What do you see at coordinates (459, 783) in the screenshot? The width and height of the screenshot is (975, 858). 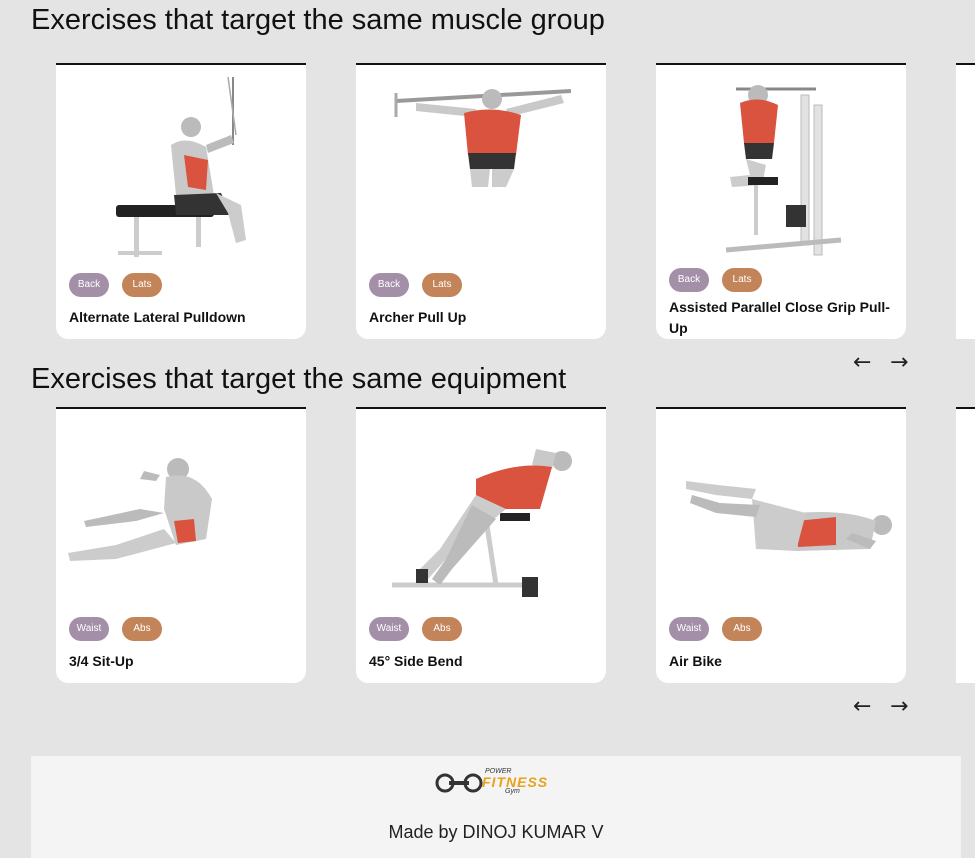 I see `dumbbell-icon` at bounding box center [459, 783].